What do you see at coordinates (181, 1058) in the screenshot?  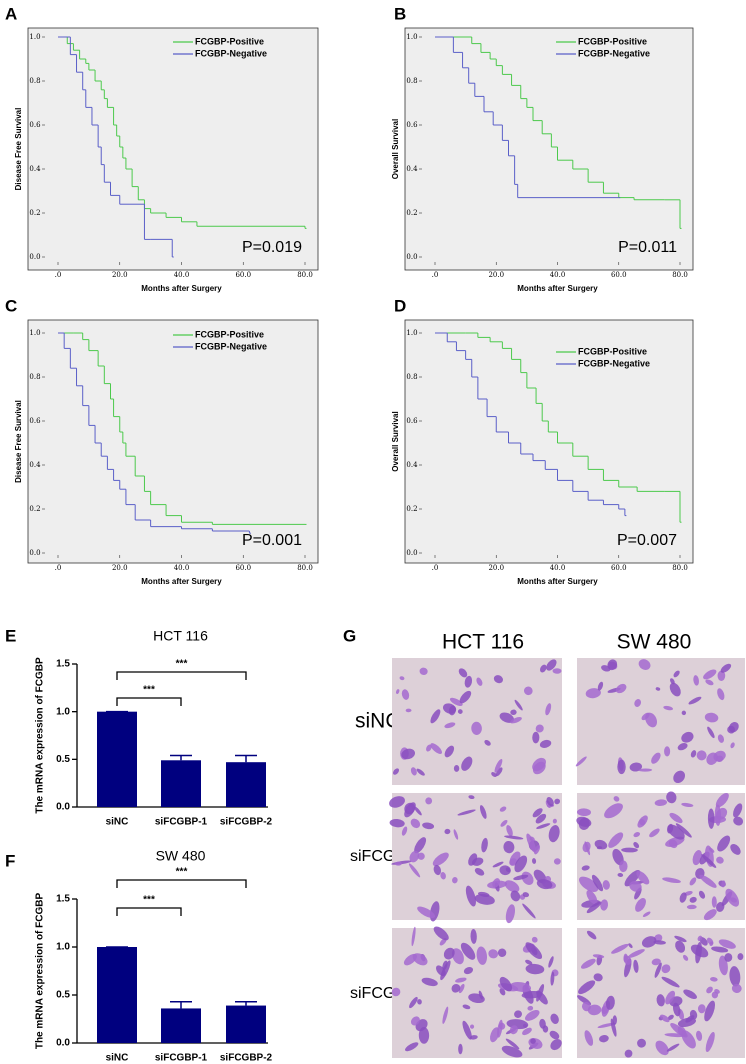 I see `x-tick-label: siFCGBP-1` at bounding box center [181, 1058].